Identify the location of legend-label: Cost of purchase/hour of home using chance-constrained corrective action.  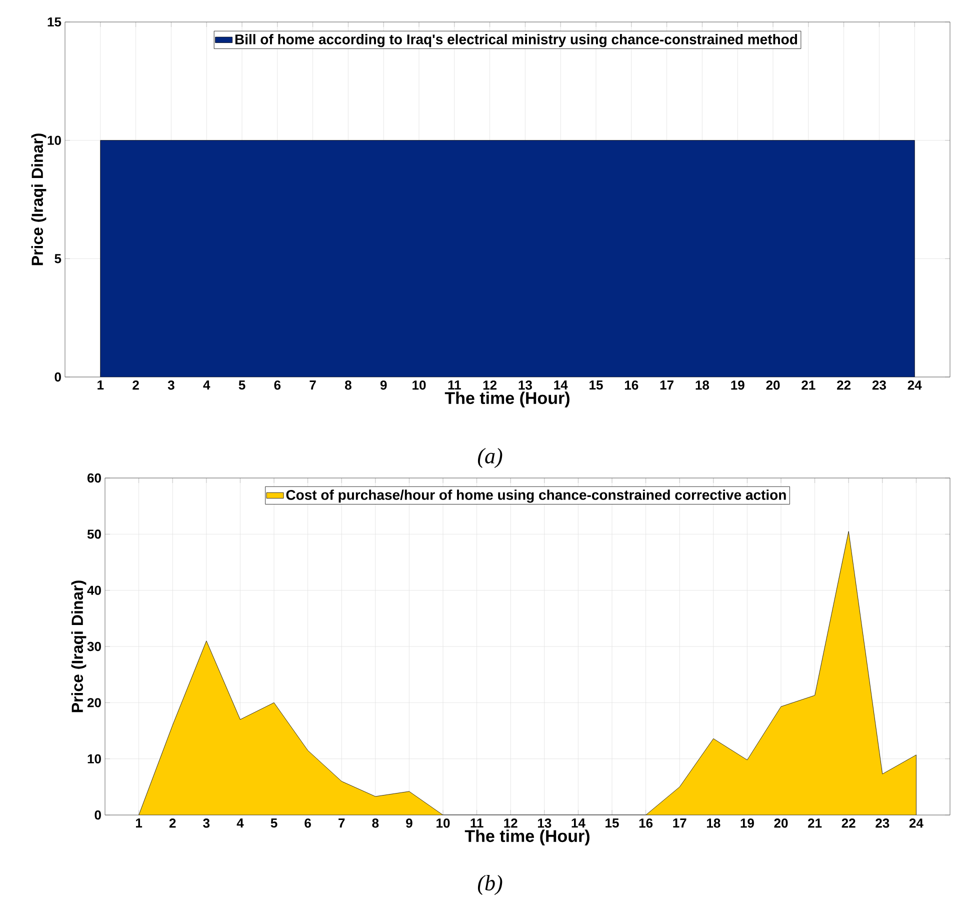
(536, 496).